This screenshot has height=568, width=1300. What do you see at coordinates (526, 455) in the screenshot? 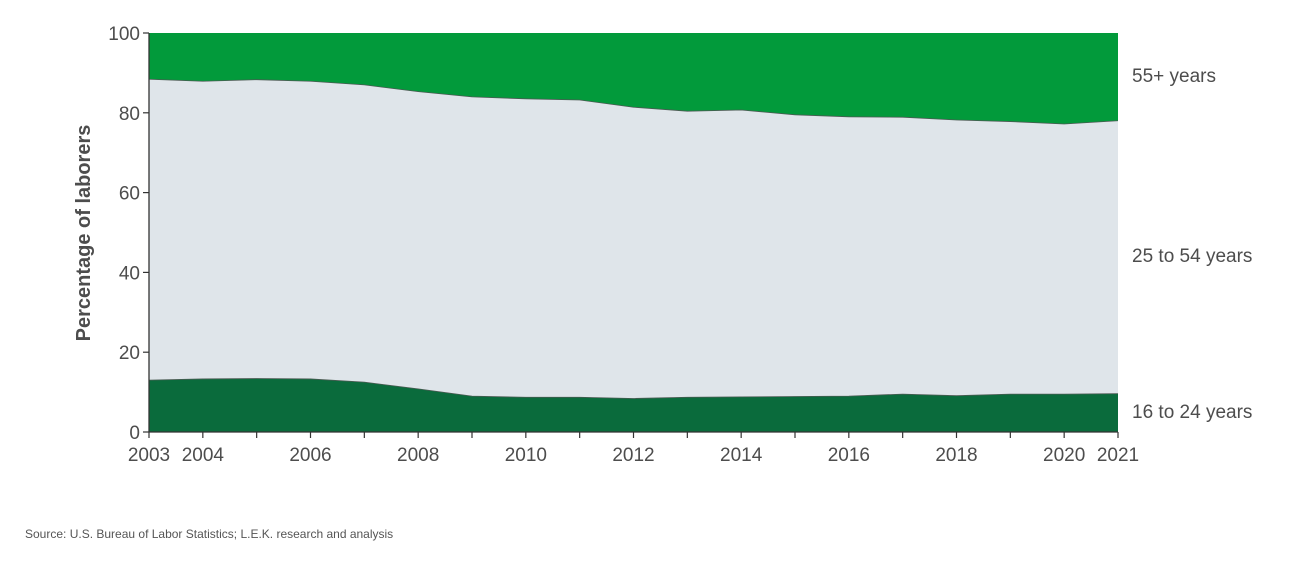
I see `x-tick-label: 2010` at bounding box center [526, 455].